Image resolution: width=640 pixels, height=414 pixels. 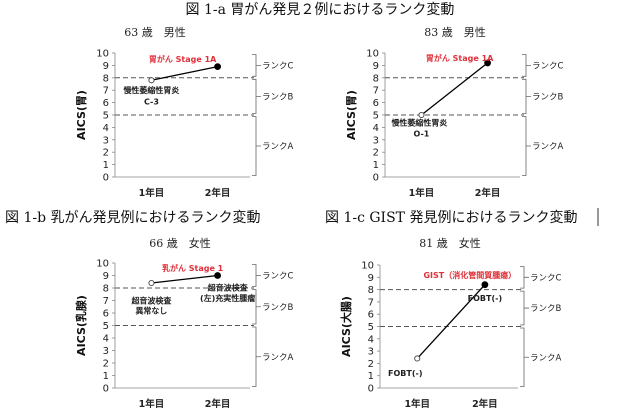 I want to click on chart-subtitle: 81 歳 女性, so click(x=450, y=243).